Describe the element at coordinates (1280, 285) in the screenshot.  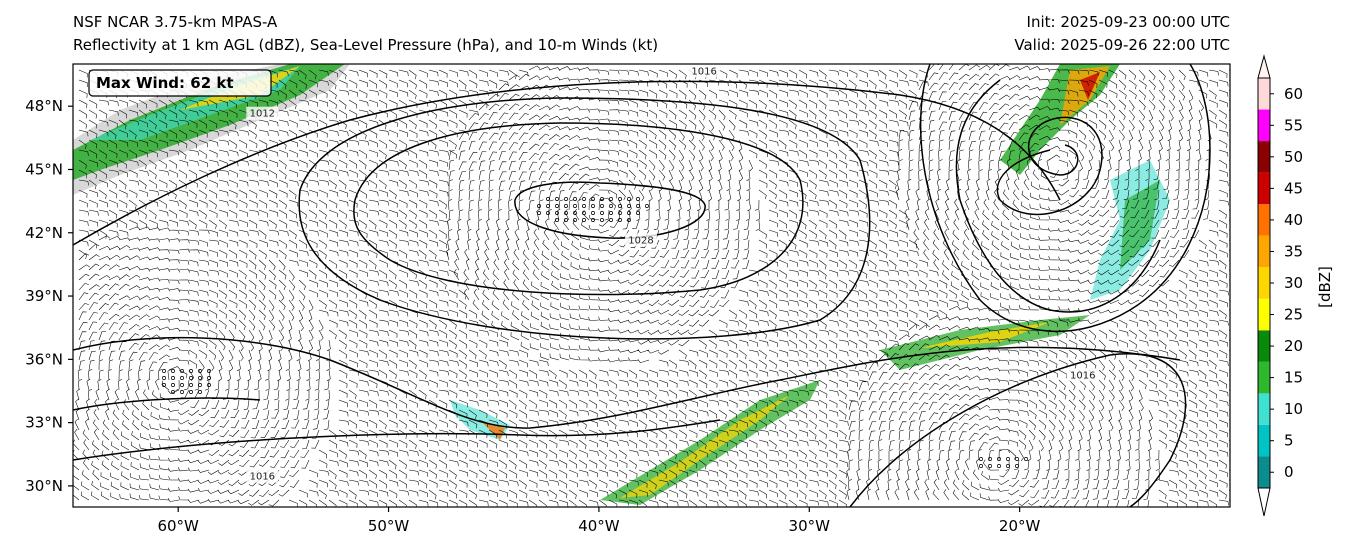
I see `colorbar: 0 5 10 15 20 25 30 35 40 45 50 55 60` at that location.